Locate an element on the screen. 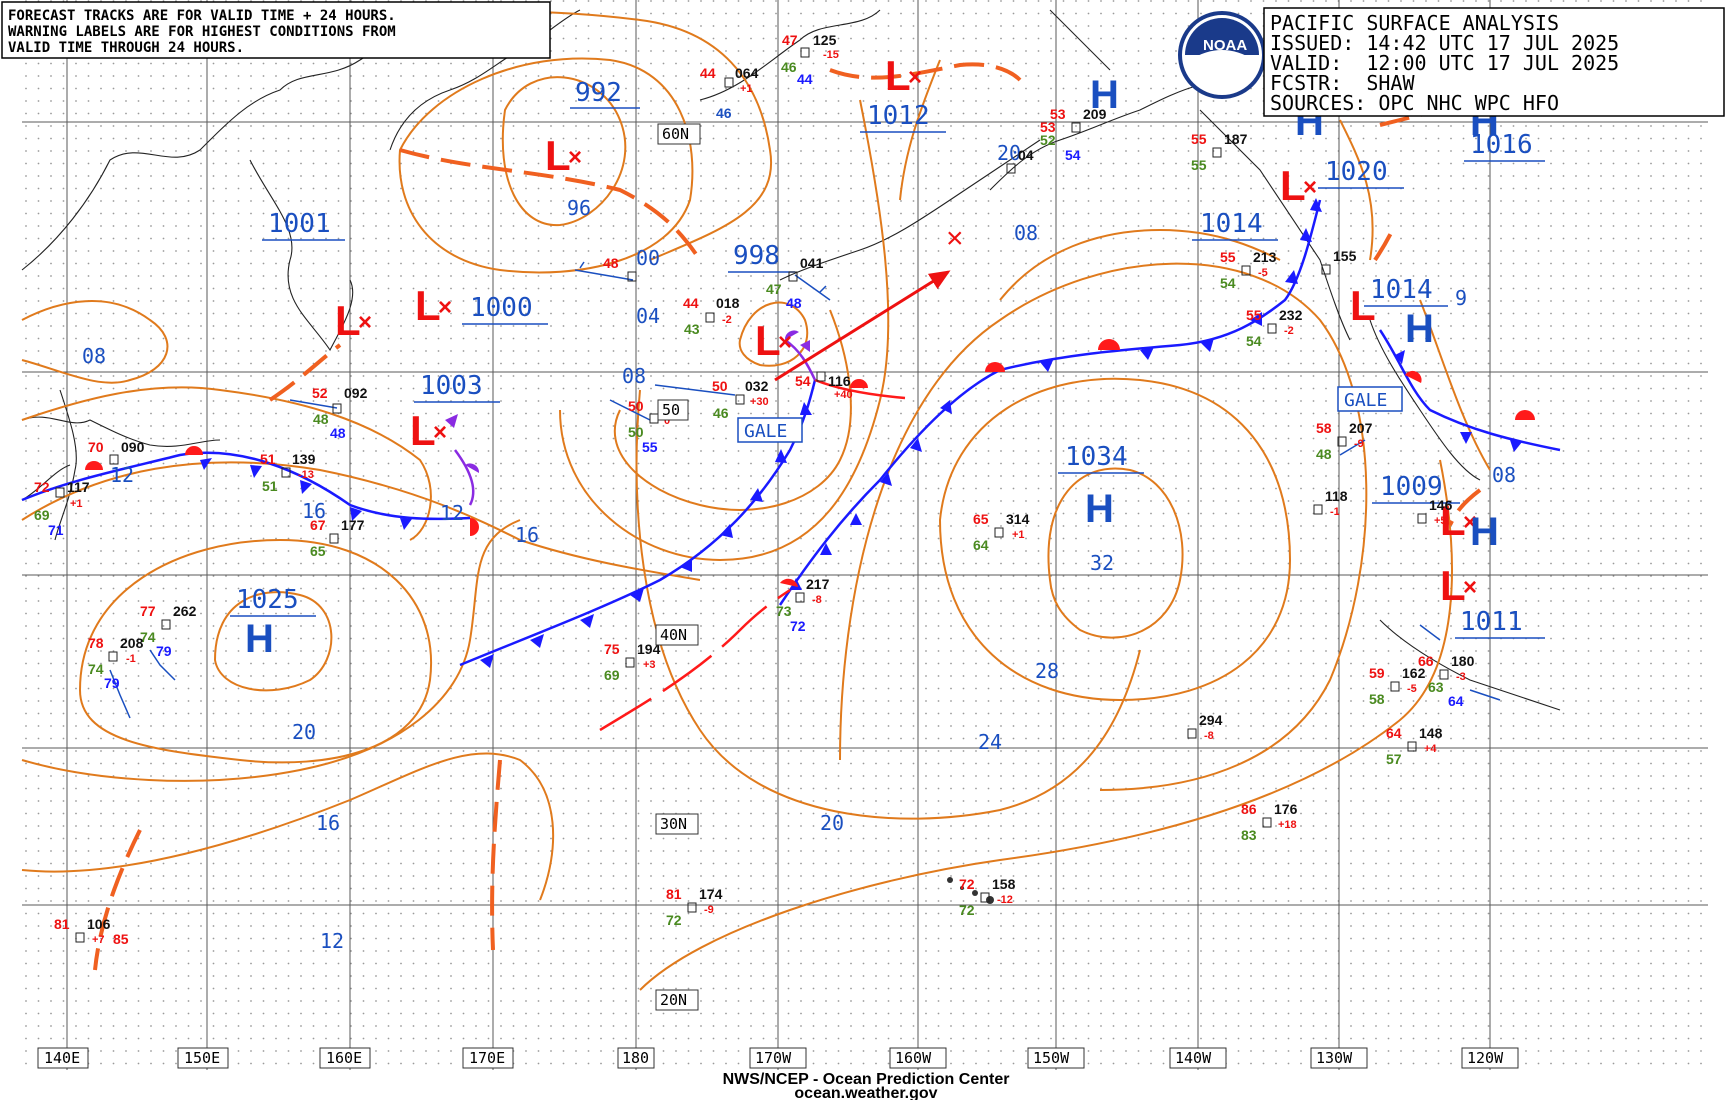 The width and height of the screenshot is (1728, 1100). station-plot: 118 -1 is located at coordinates (1330, 503).